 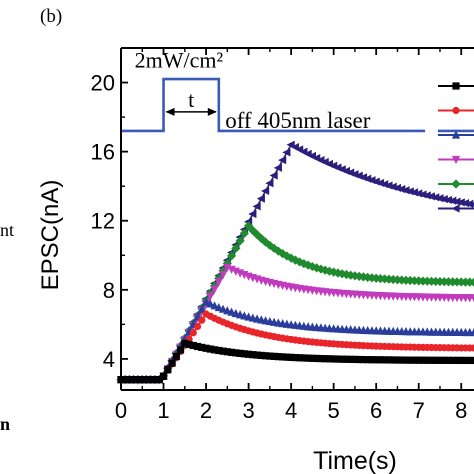 What do you see at coordinates (273, 105) in the screenshot?
I see `pulse-trace` at bounding box center [273, 105].